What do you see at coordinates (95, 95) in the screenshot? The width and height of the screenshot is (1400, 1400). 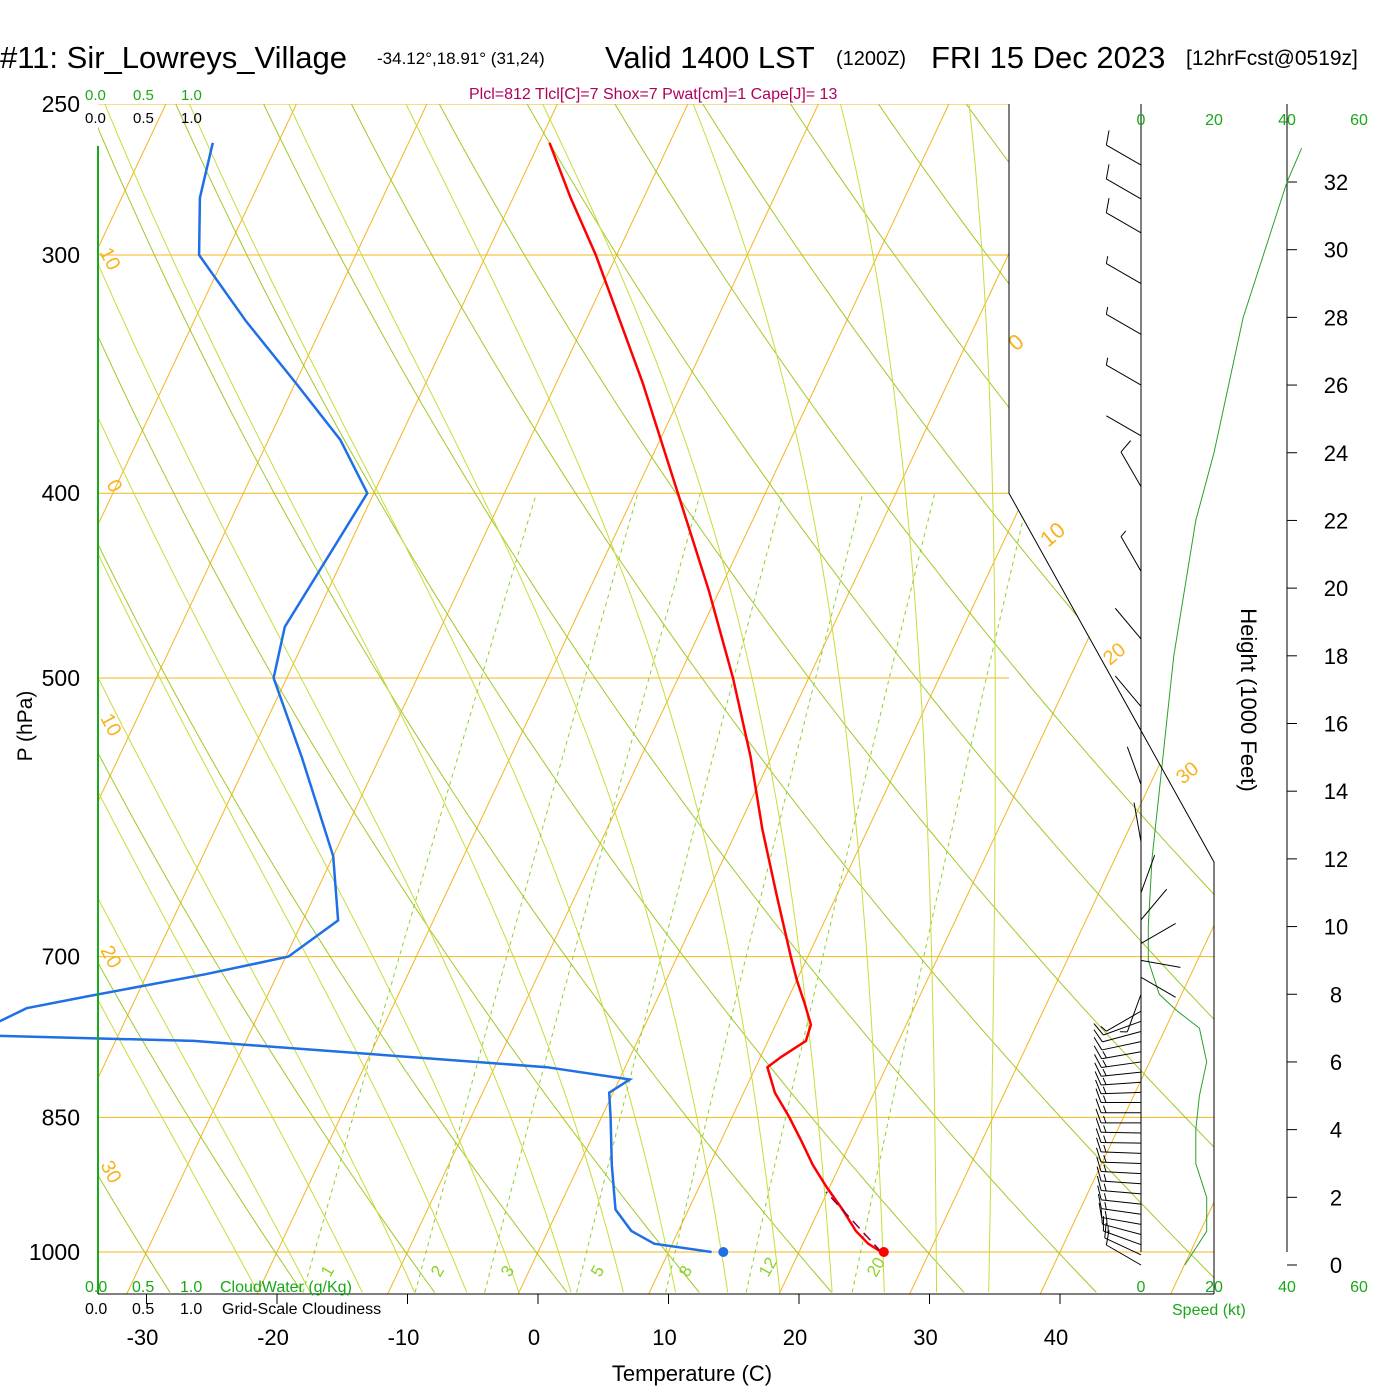 I see `cloudwater-tick-top-0: 0.0` at bounding box center [95, 95].